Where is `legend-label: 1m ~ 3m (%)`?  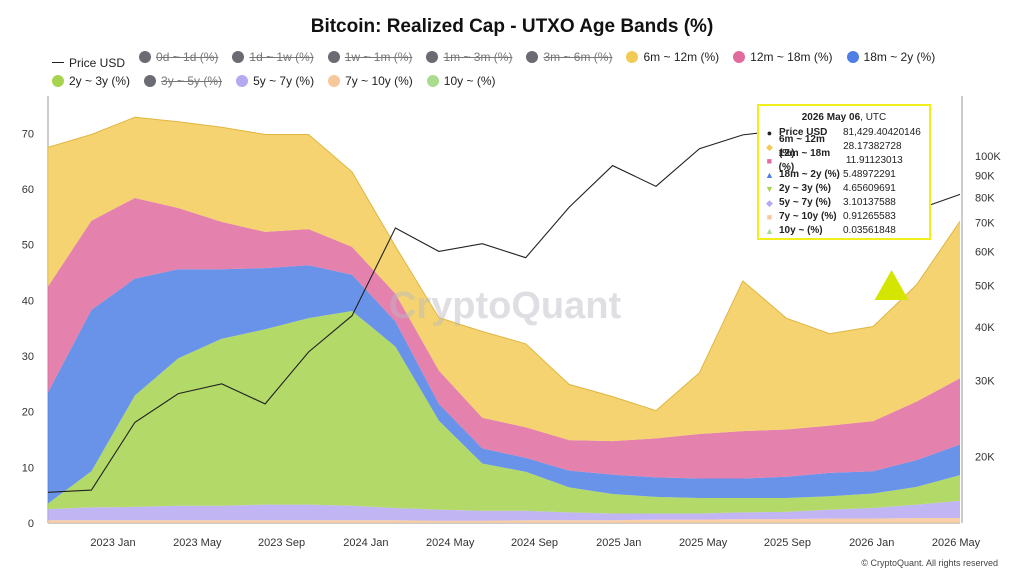 legend-label: 1m ~ 3m (%) is located at coordinates (478, 57).